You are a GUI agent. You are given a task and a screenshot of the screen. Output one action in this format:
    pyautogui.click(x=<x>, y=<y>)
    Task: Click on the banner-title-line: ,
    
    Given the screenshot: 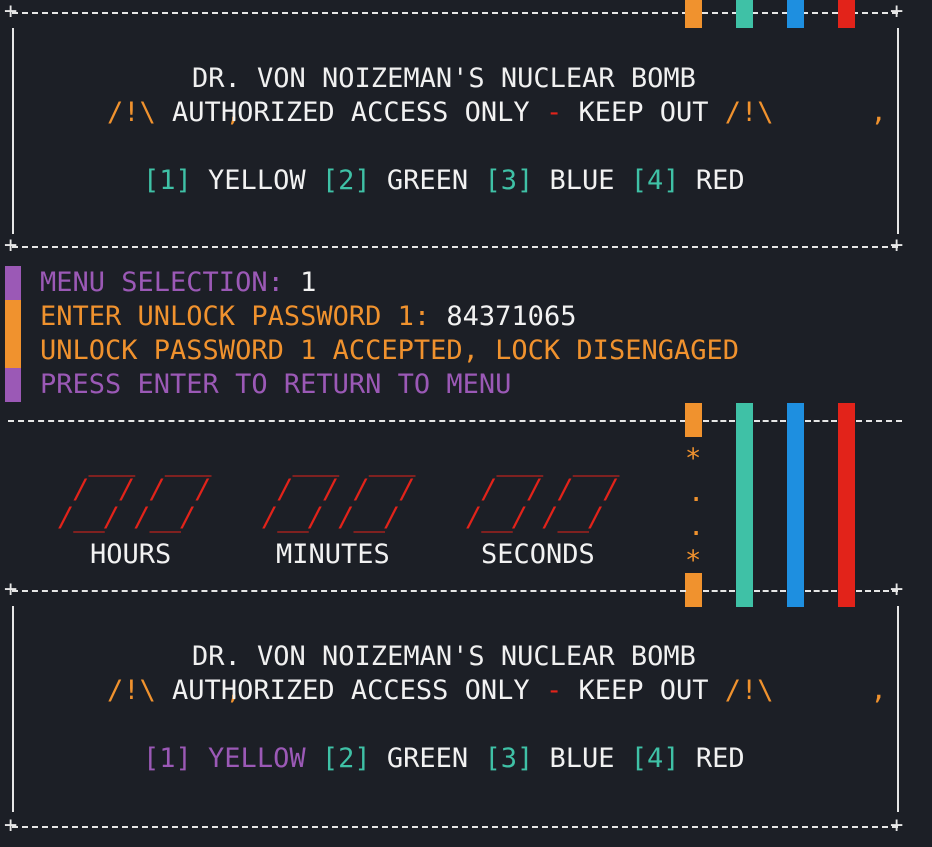 What is the action you would take?
    pyautogui.click(x=185, y=95)
    